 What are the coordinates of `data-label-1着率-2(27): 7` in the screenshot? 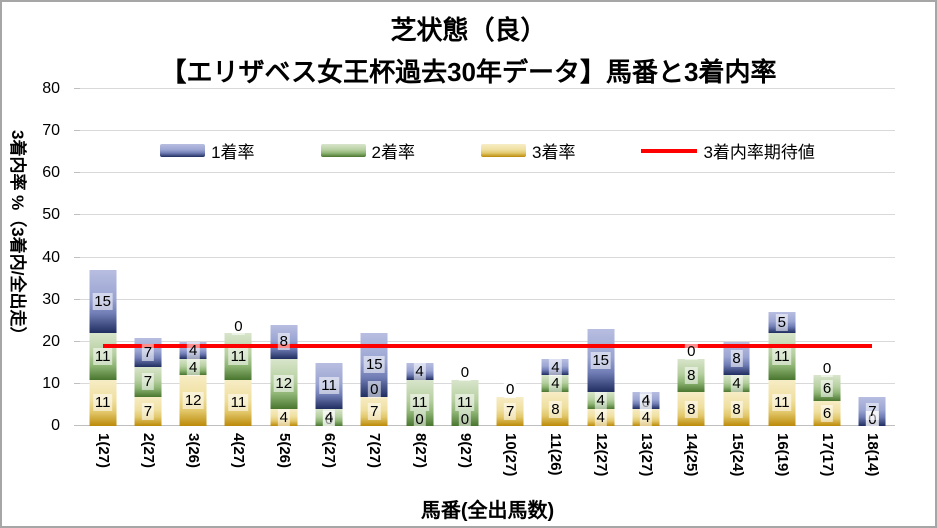 It's located at (148, 352).